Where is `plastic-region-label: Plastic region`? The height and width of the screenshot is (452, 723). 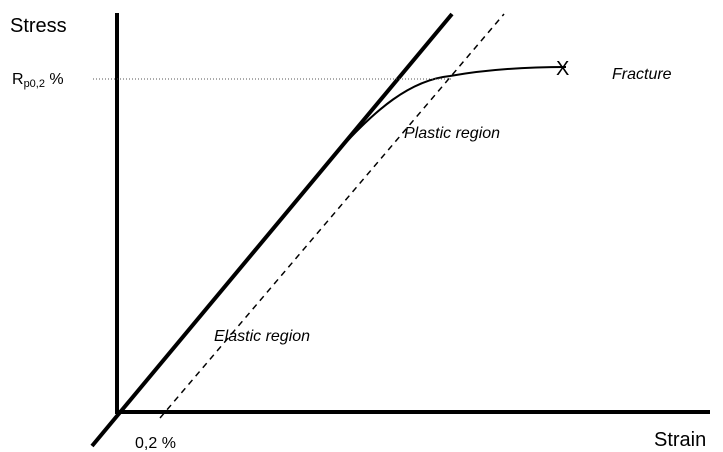 plastic-region-label: Plastic region is located at coordinates (452, 133).